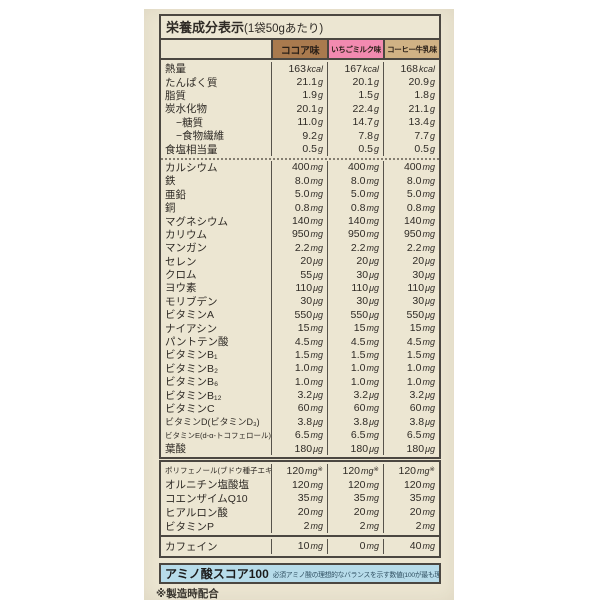 The height and width of the screenshot is (601, 600). I want to click on nutrient-label: セレン, so click(181, 261).